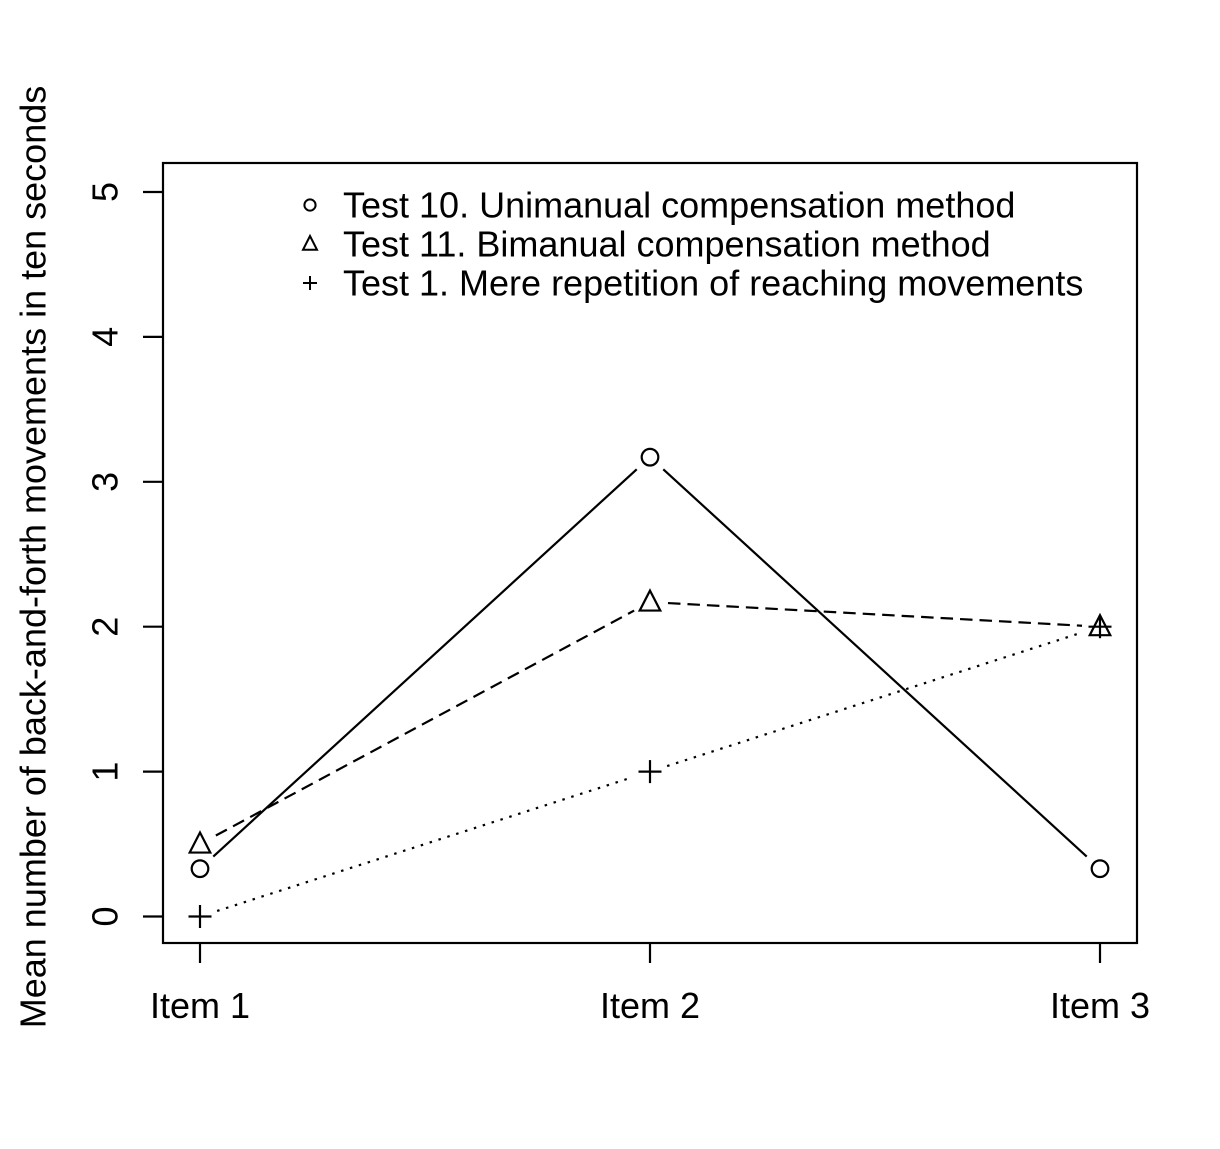 The image size is (1220, 1149). Describe the element at coordinates (650, 1005) in the screenshot. I see `x-tick-label: Item 2` at that location.